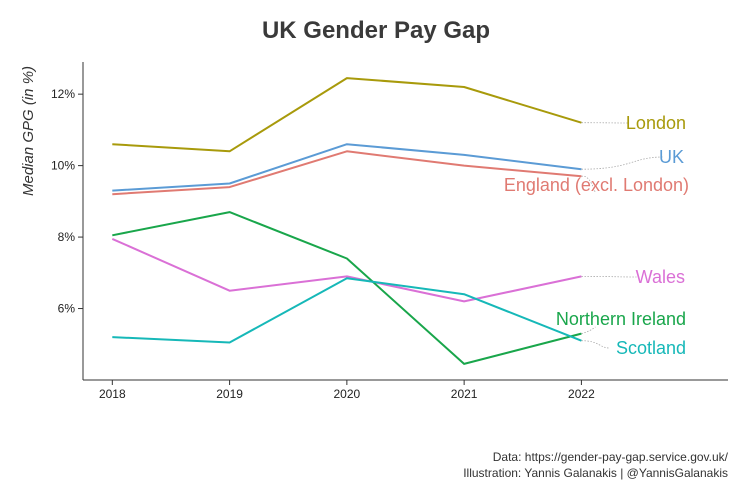 The height and width of the screenshot is (500, 750). Describe the element at coordinates (581, 394) in the screenshot. I see `x-tick-label: 2022` at that location.